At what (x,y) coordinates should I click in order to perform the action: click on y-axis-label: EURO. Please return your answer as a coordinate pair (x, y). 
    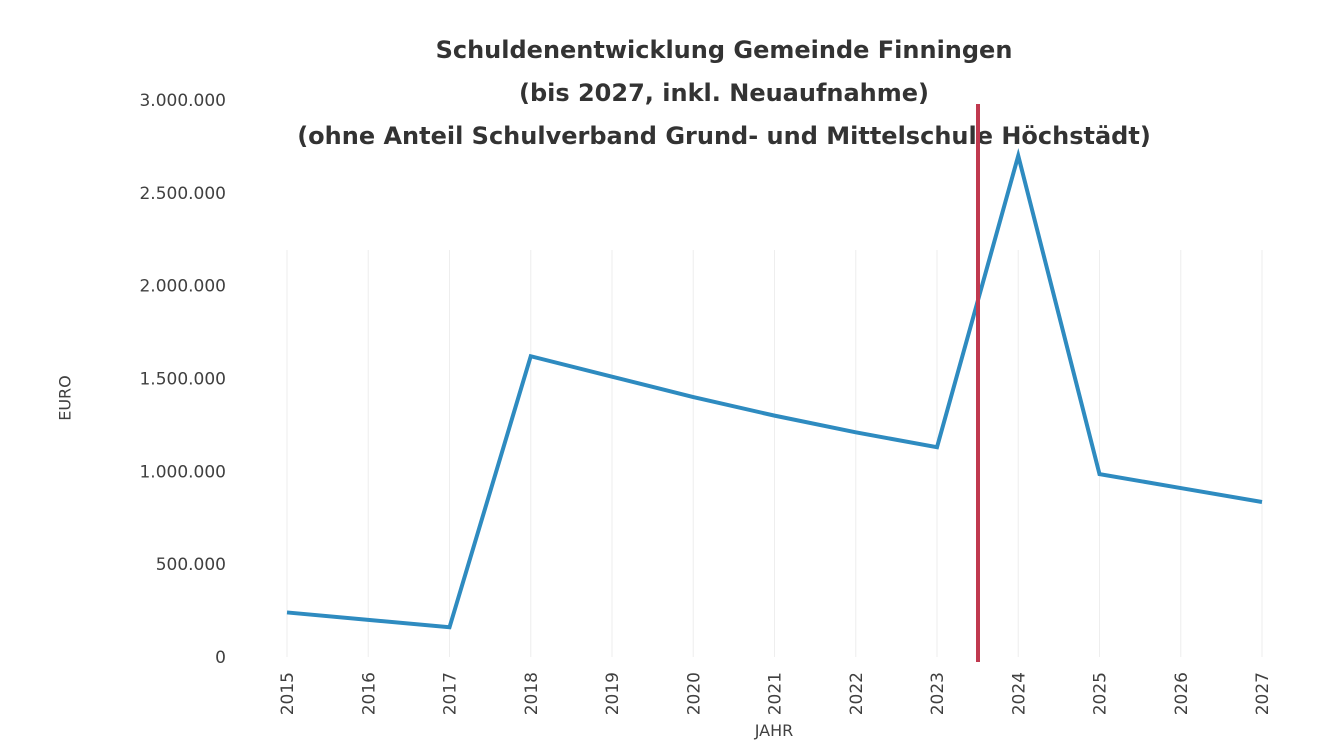
    Looking at the image, I should click on (65, 398).